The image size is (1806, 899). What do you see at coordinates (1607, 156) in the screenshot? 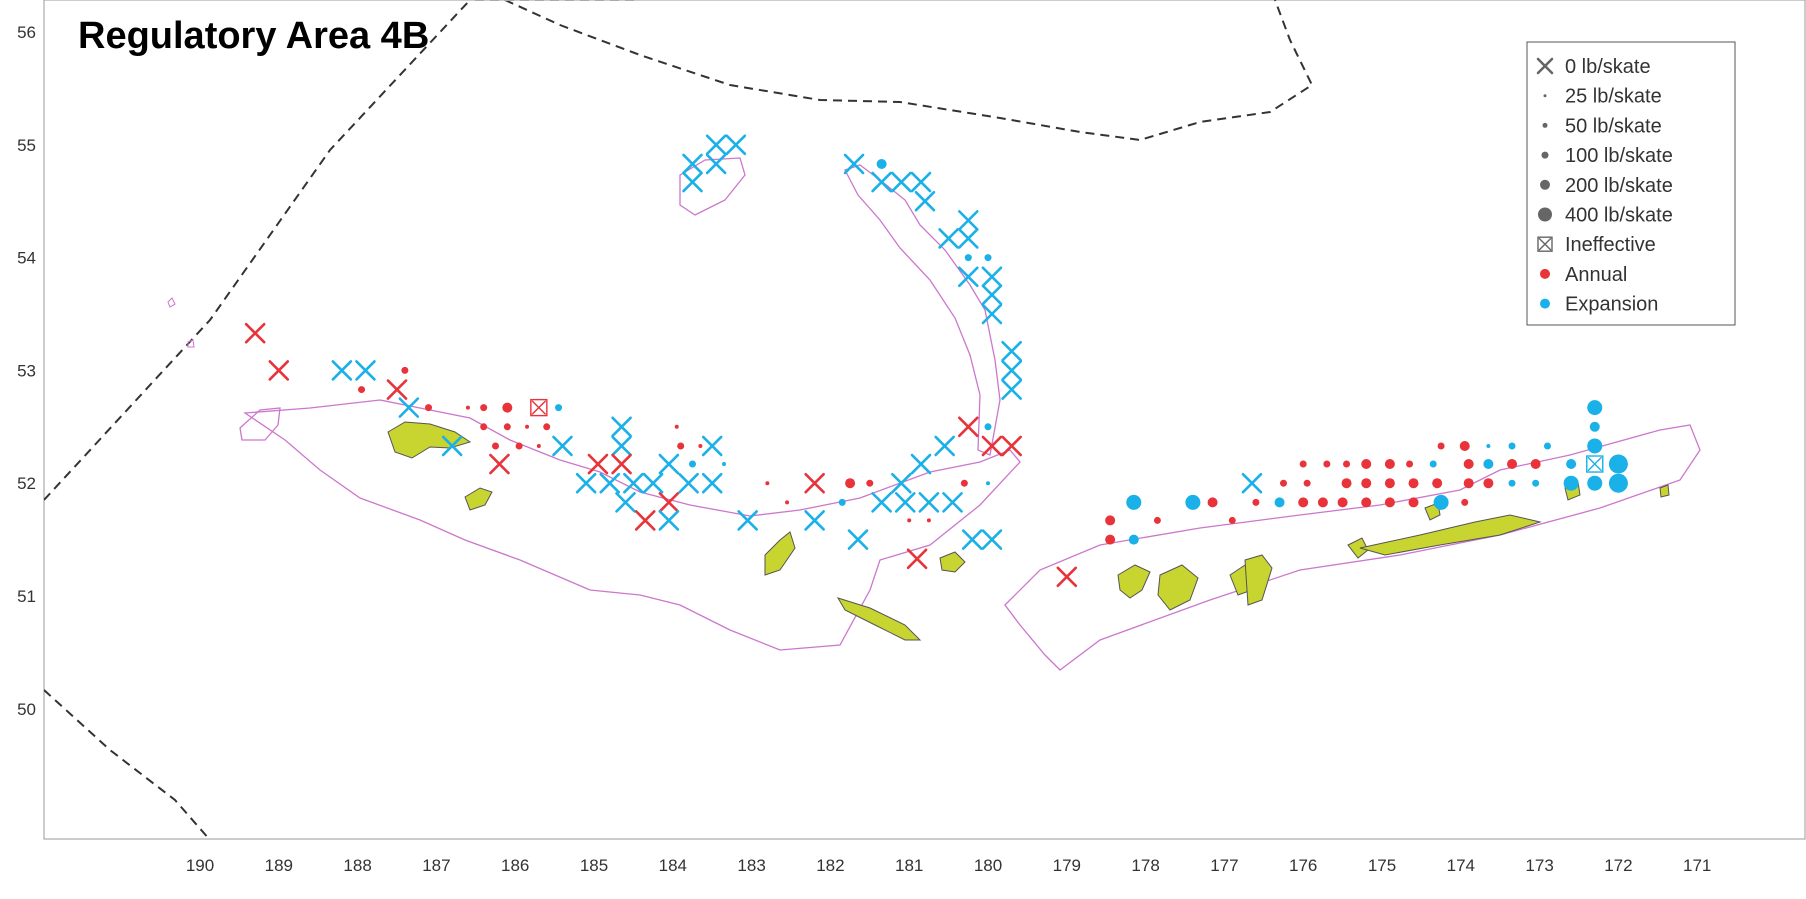
I see `legend-item-3: 100 lb/skate` at bounding box center [1607, 156].